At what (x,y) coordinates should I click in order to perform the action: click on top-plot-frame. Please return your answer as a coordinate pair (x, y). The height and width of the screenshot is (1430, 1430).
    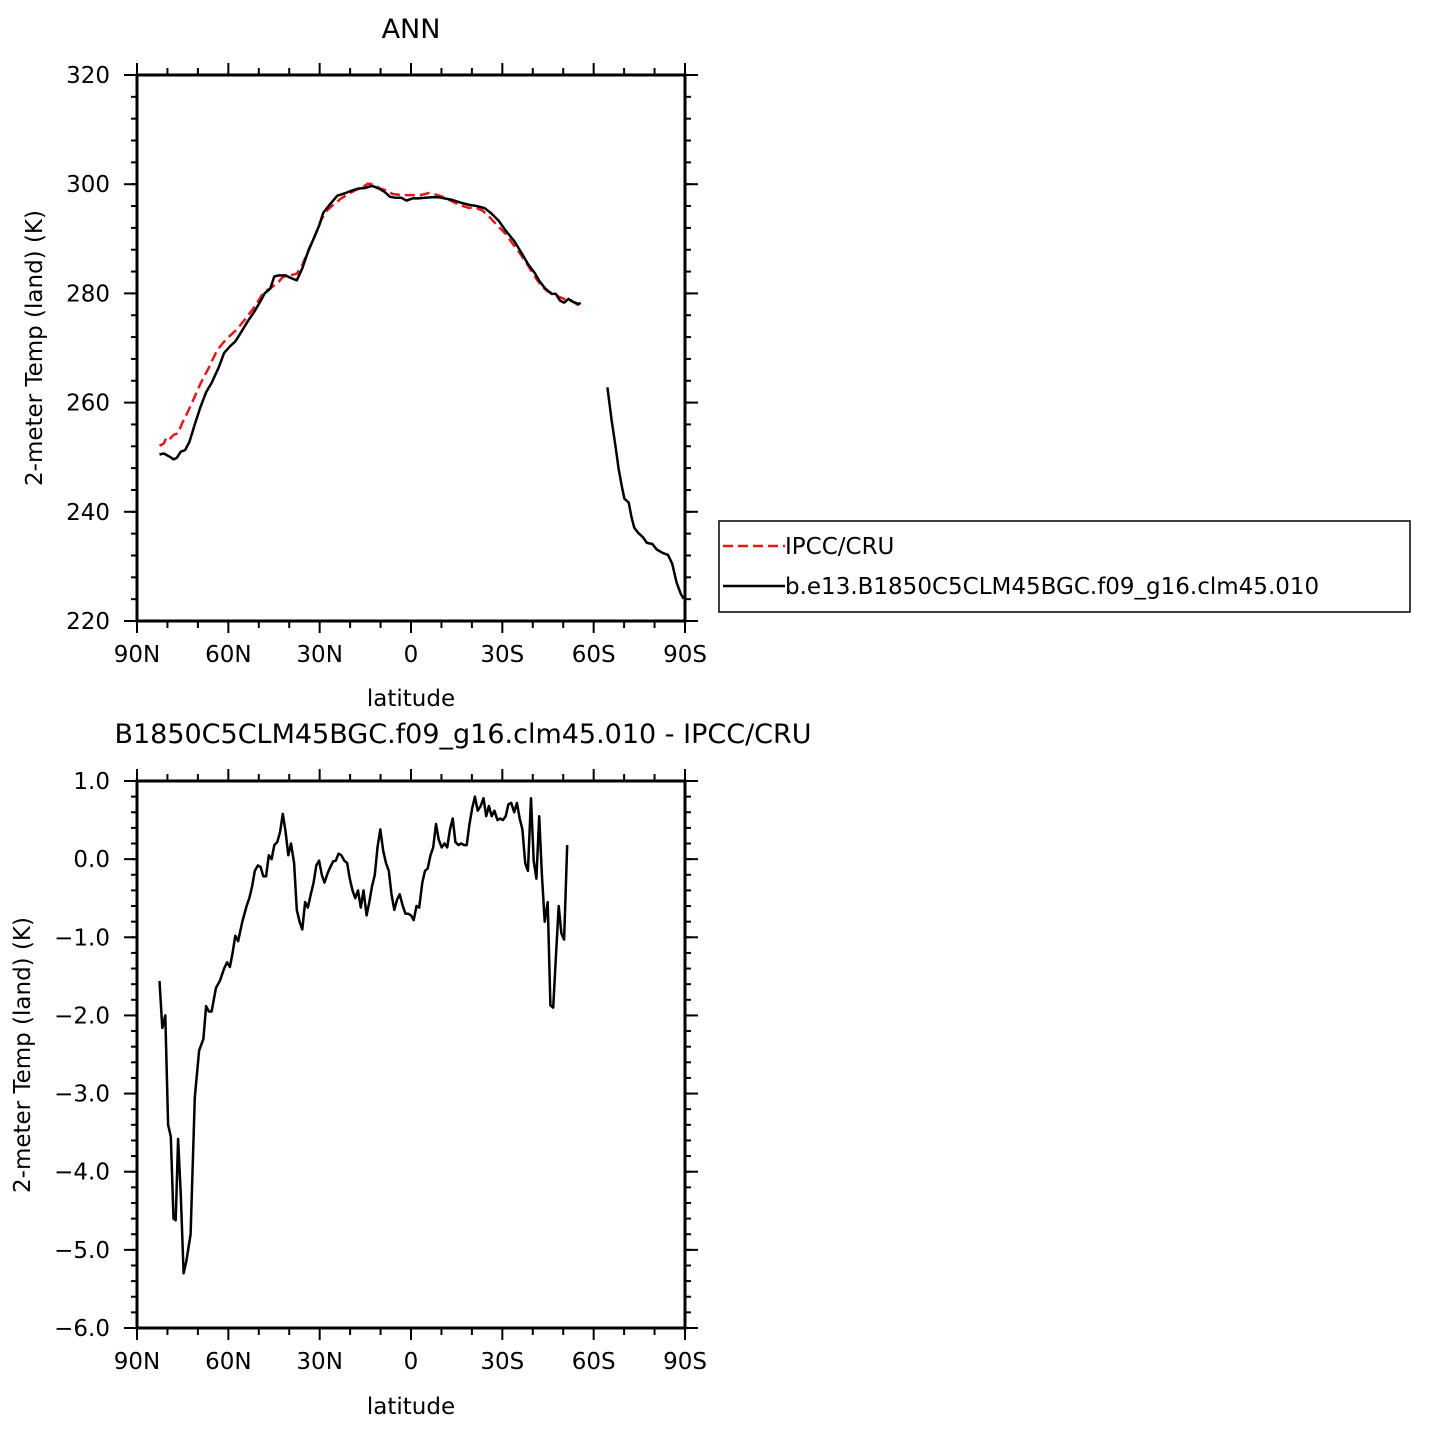
    Looking at the image, I should click on (411, 348).